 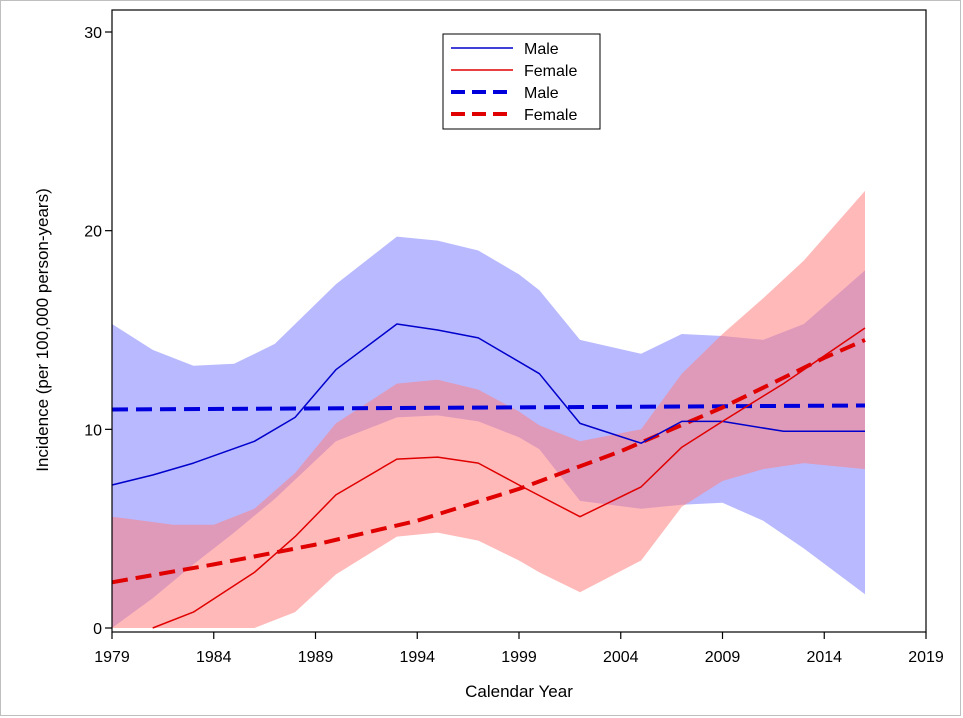 I want to click on x-tick-label: 1984, so click(x=214, y=657).